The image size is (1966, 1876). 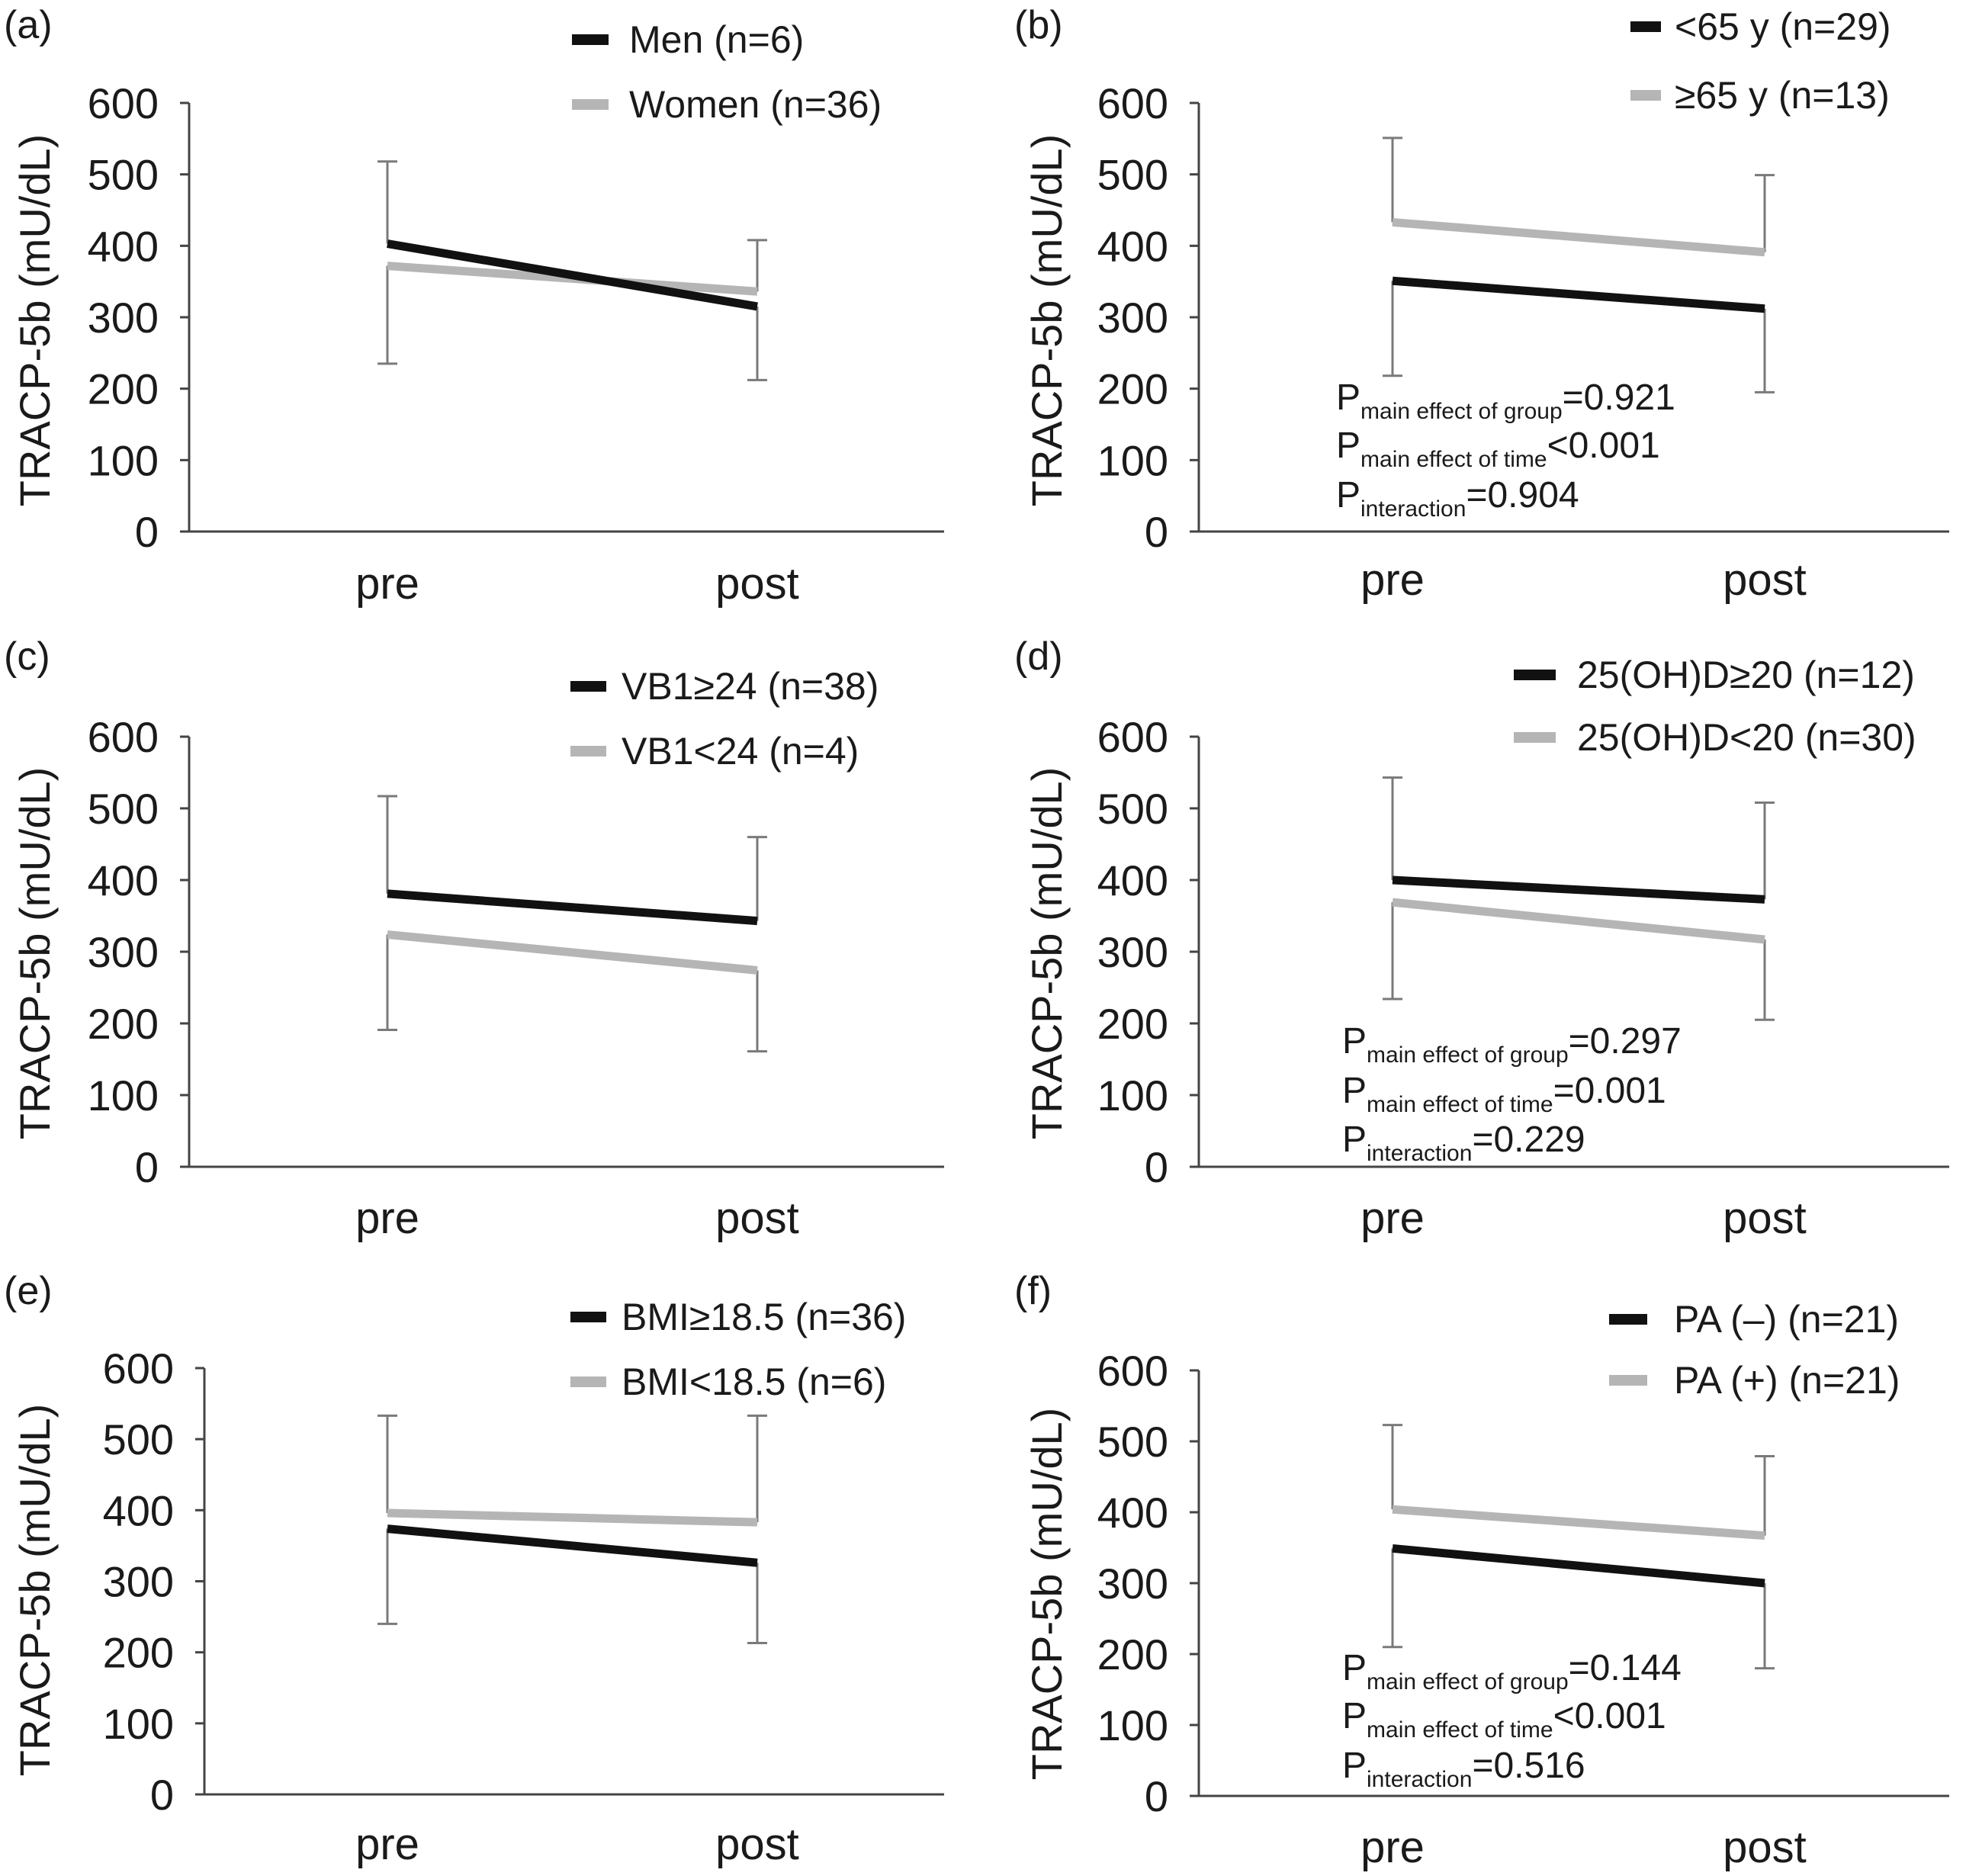 What do you see at coordinates (1463, 1142) in the screenshot?
I see `stat-line: Pinteraction=0.229` at bounding box center [1463, 1142].